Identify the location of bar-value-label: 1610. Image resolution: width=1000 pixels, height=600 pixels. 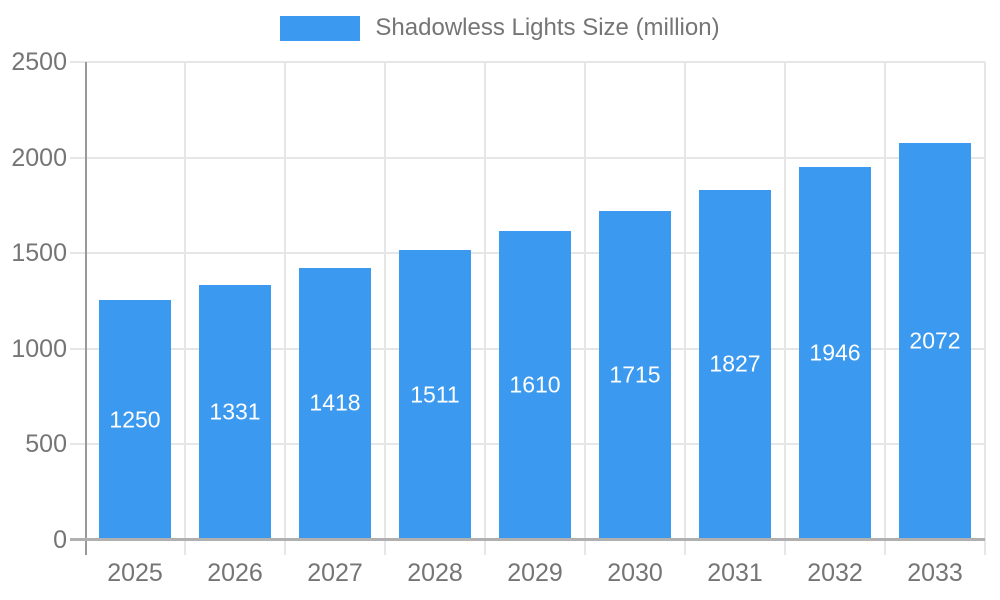
(535, 384).